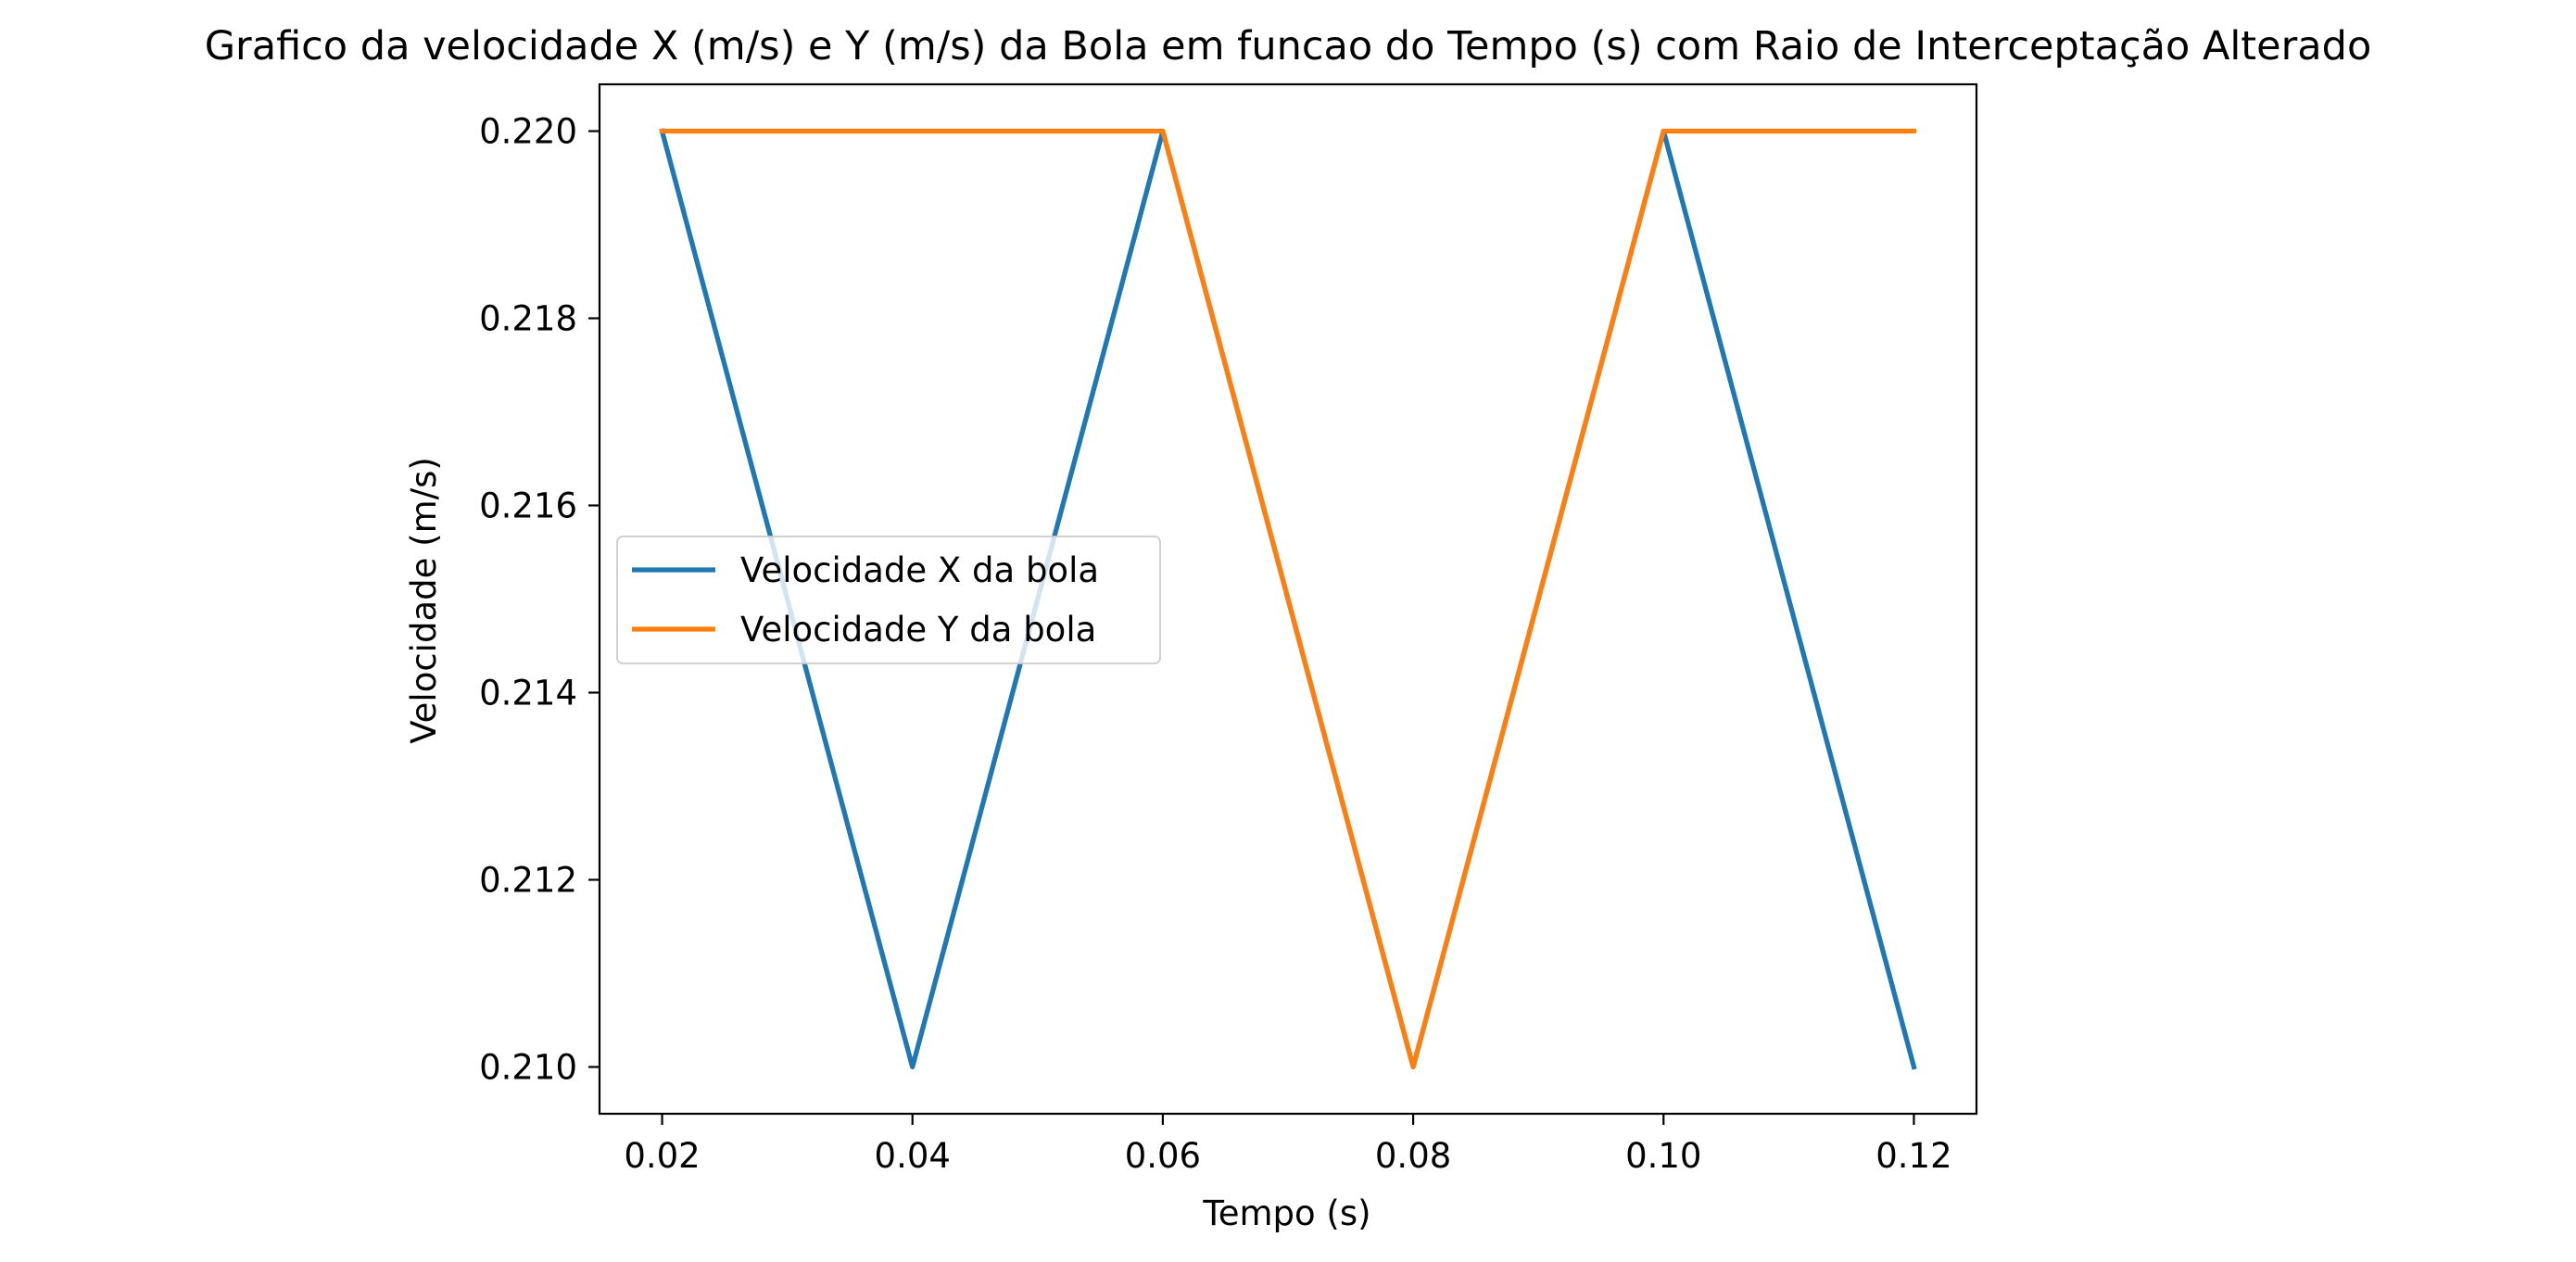 This screenshot has height=1262, width=2576. I want to click on legend: Velocidade X da bola Velocidade Y da bola, so click(889, 600).